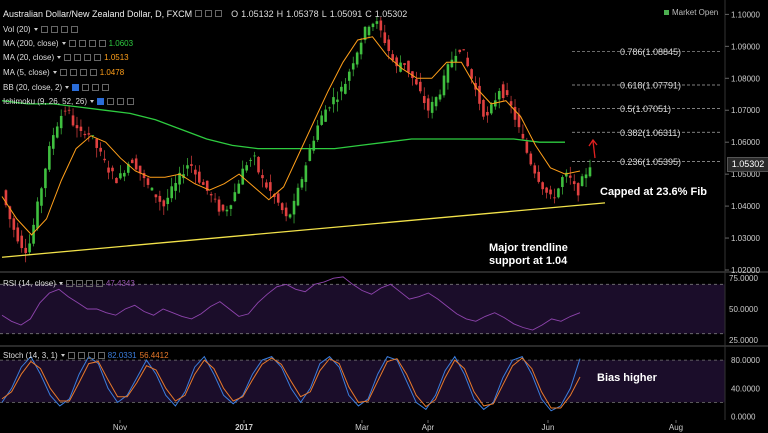 Image resolution: width=768 pixels, height=433 pixels. I want to click on rsi-legend: RSI (14, close) 47.4343, so click(69, 283).